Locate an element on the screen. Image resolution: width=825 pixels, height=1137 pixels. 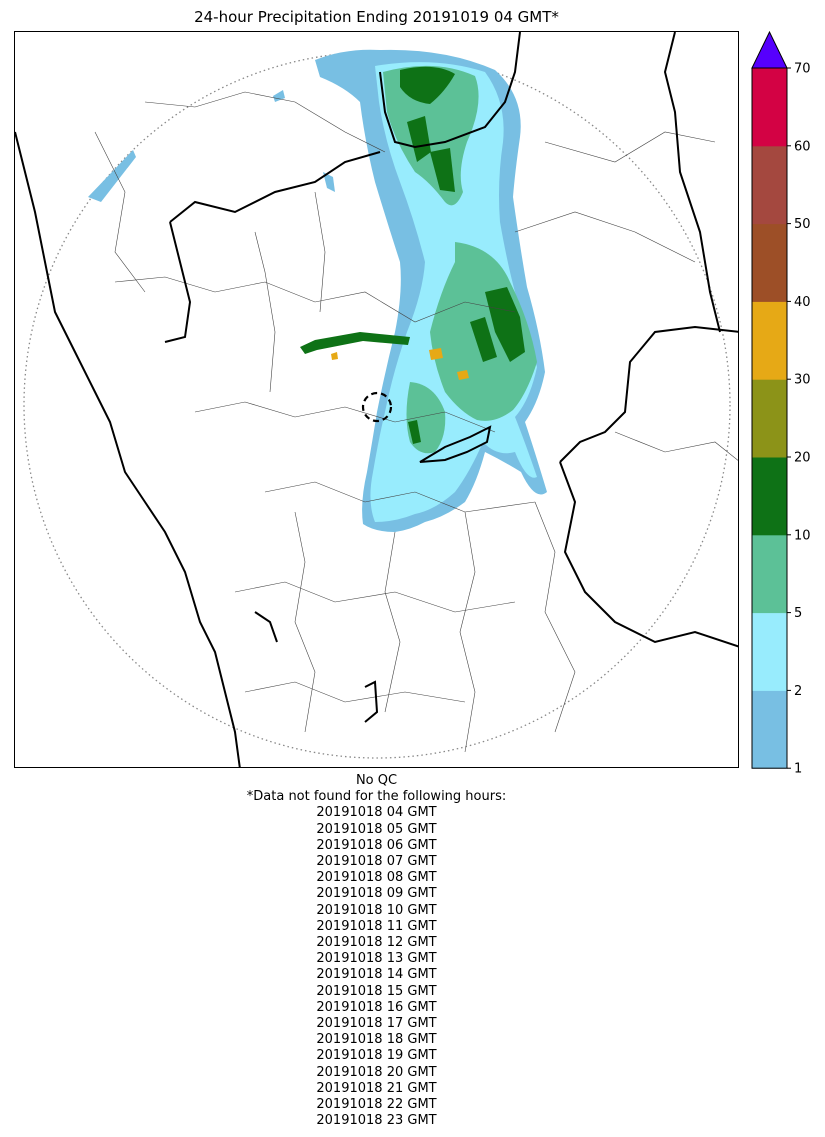
missing-hour-item: 20191018 05 GMT is located at coordinates (376, 829).